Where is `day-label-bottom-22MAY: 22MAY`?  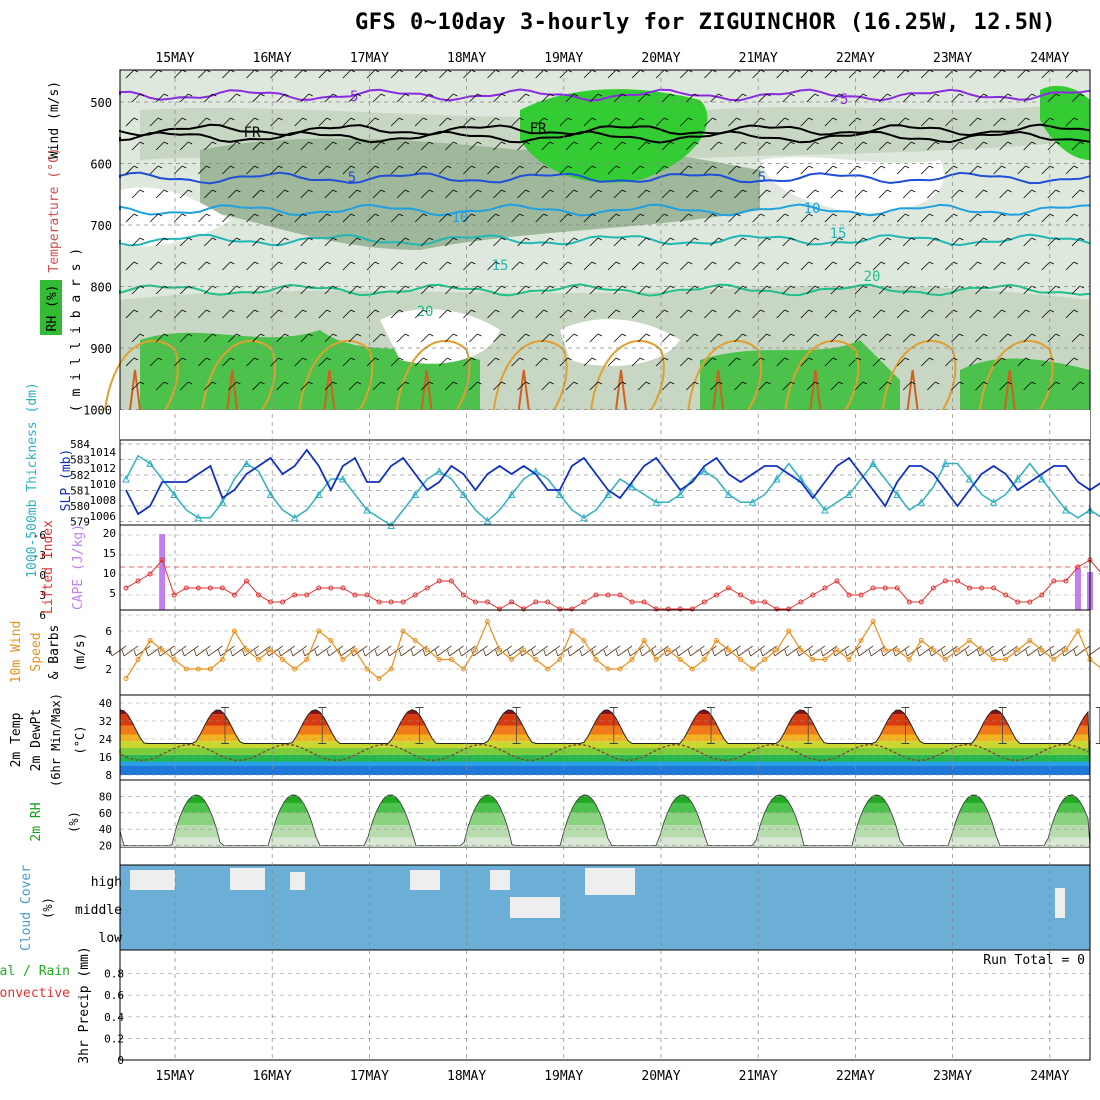 day-label-bottom-22MAY: 22MAY is located at coordinates (855, 1076).